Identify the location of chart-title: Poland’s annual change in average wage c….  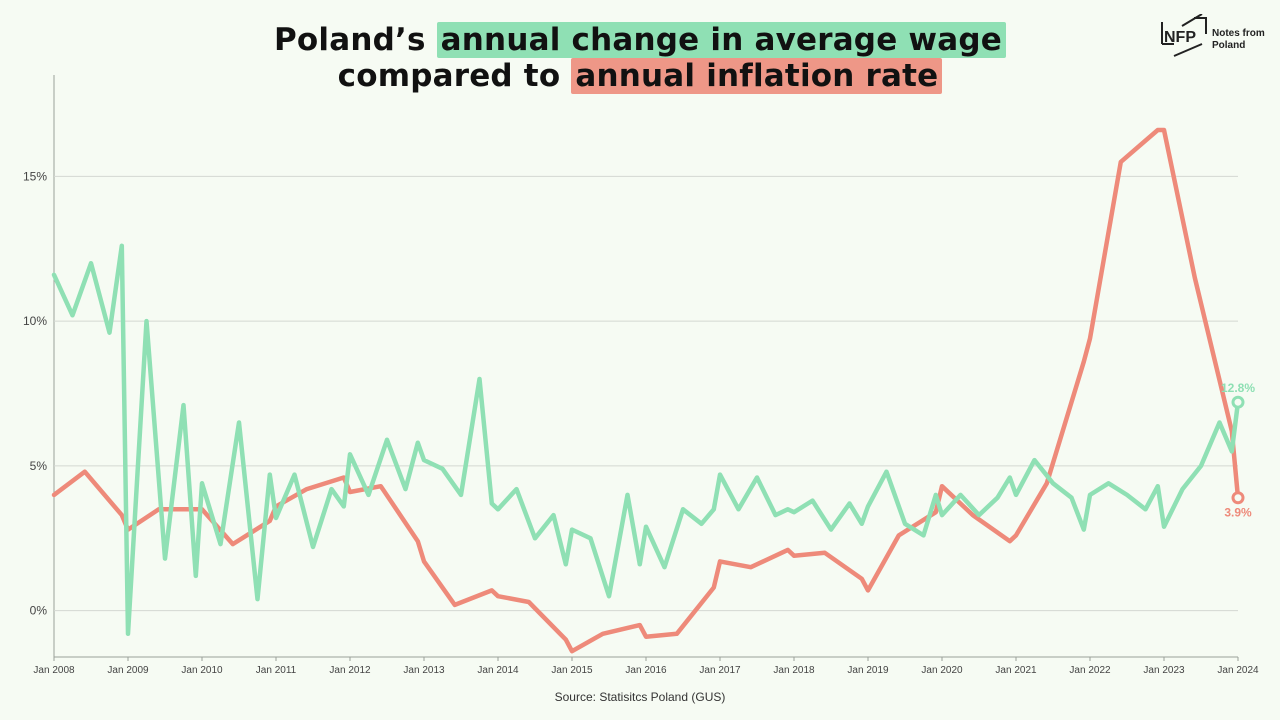
(640, 58).